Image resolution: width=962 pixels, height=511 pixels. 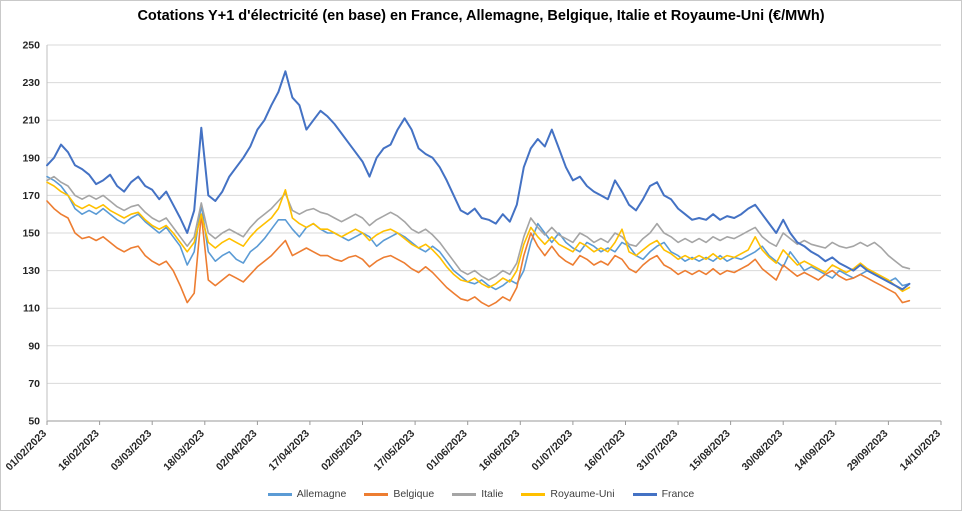 I want to click on legend-swatch-allemagne, so click(x=279, y=494).